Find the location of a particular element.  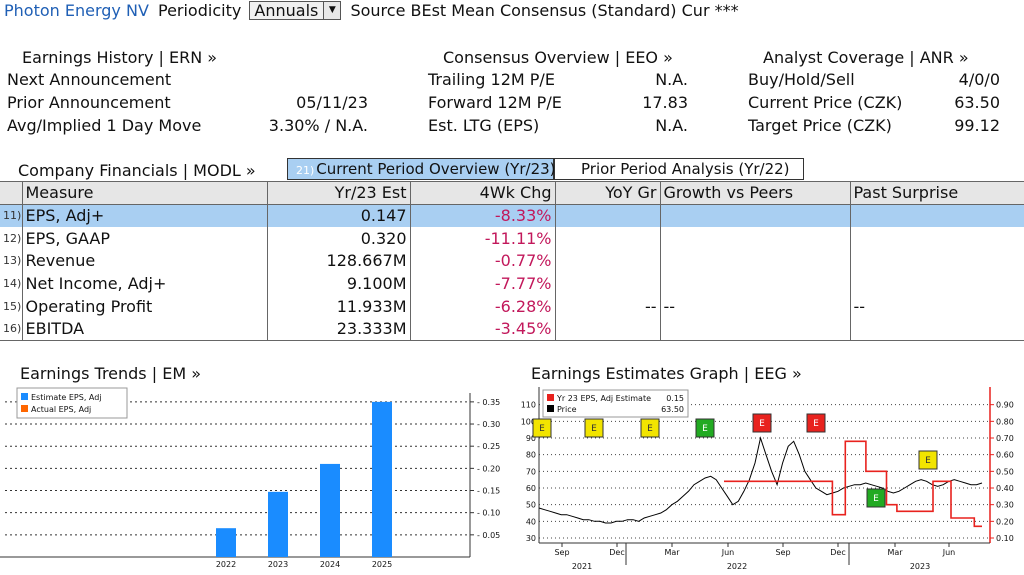

x-tick-label: 2024 is located at coordinates (330, 564).